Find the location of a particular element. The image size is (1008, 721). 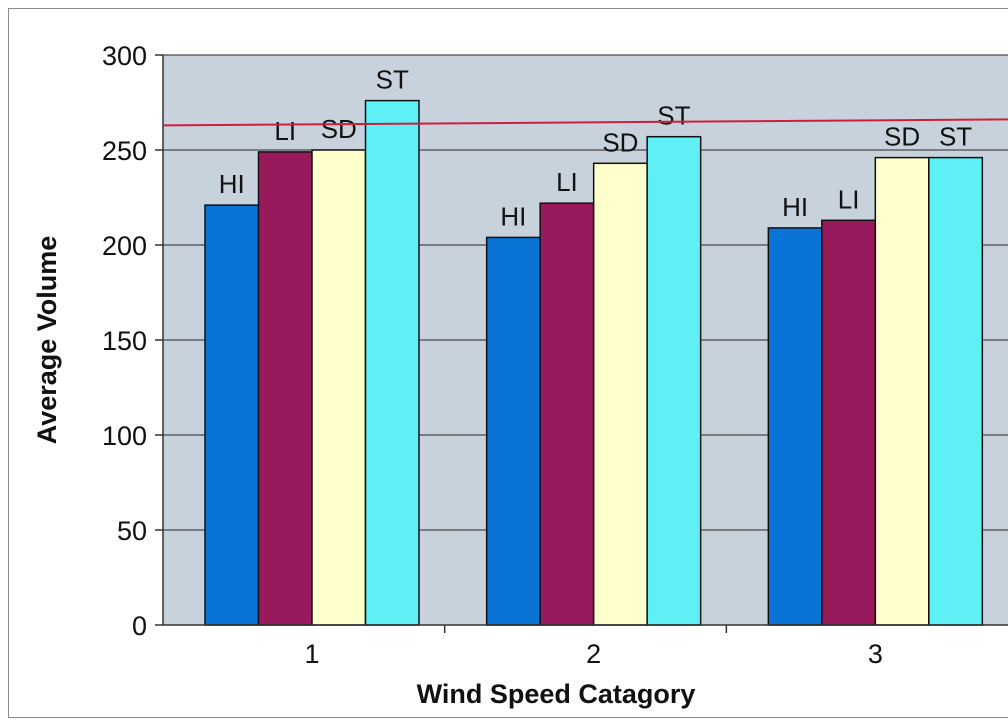

x-axis-title: Wind Speed Catagory is located at coordinates (556, 694).